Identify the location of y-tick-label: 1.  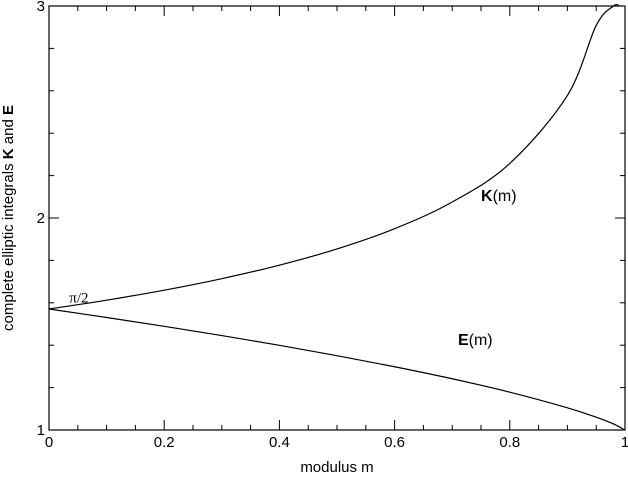
(41, 430).